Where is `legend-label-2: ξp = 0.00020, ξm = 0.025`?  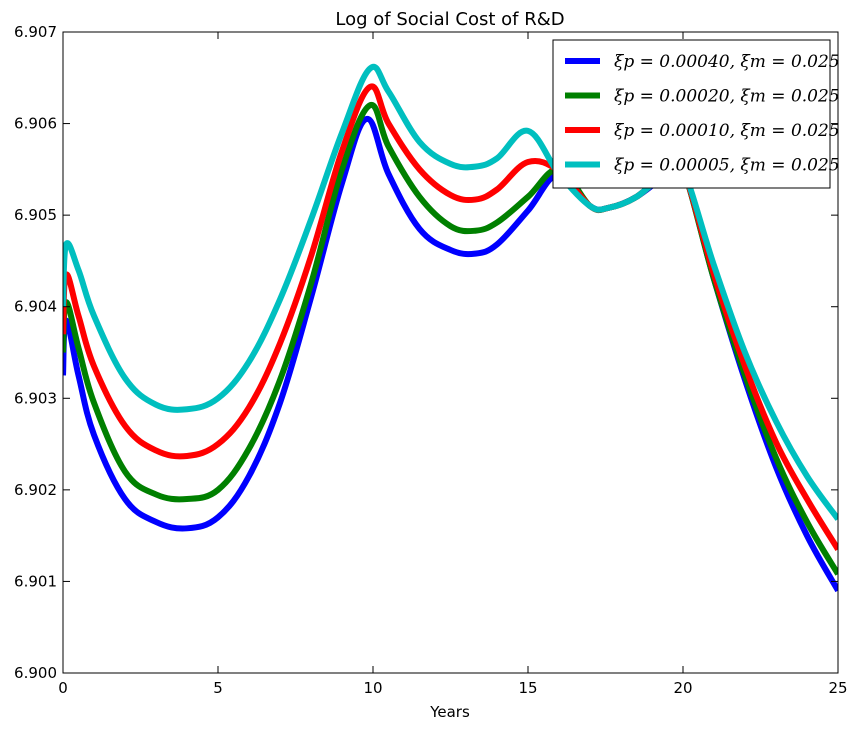 legend-label-2: ξp = 0.00020, ξm = 0.025 is located at coordinates (727, 97).